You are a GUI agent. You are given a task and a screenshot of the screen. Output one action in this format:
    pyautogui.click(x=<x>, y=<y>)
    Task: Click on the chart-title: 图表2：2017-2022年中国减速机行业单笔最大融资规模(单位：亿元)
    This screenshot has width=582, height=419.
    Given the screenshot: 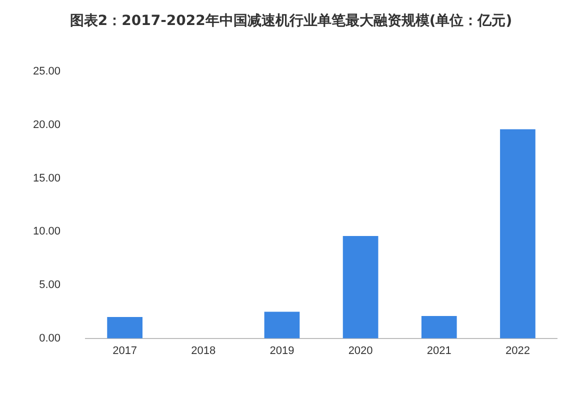 What is the action you would take?
    pyautogui.click(x=291, y=21)
    